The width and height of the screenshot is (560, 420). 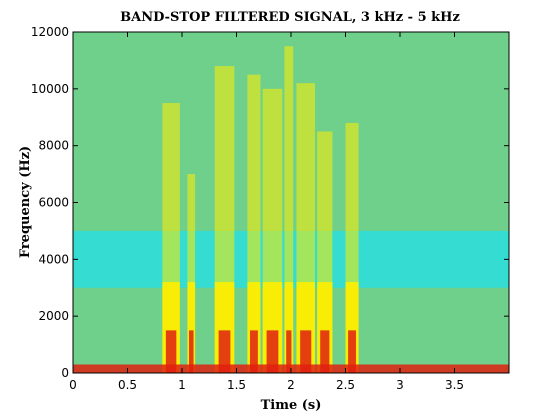 What do you see at coordinates (127, 385) in the screenshot?
I see `x-tick-label: 0.5` at bounding box center [127, 385].